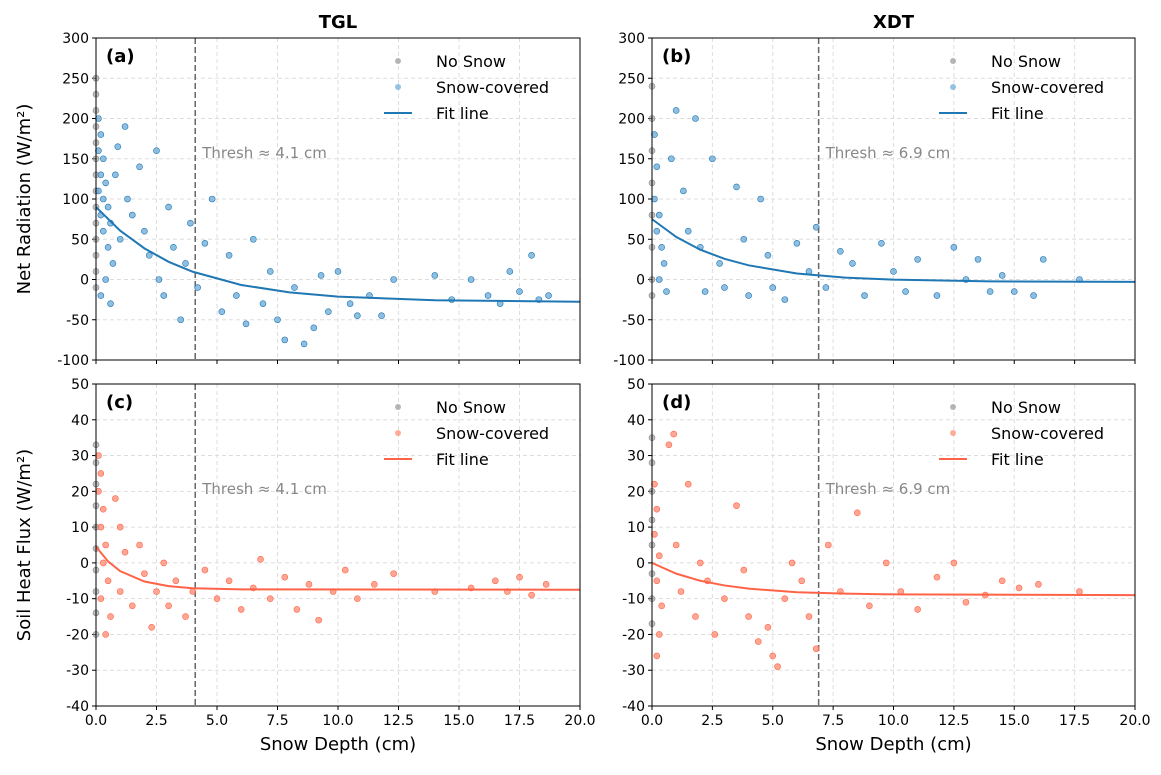  I want to click on y-tick-label: 10, so click(636, 528).